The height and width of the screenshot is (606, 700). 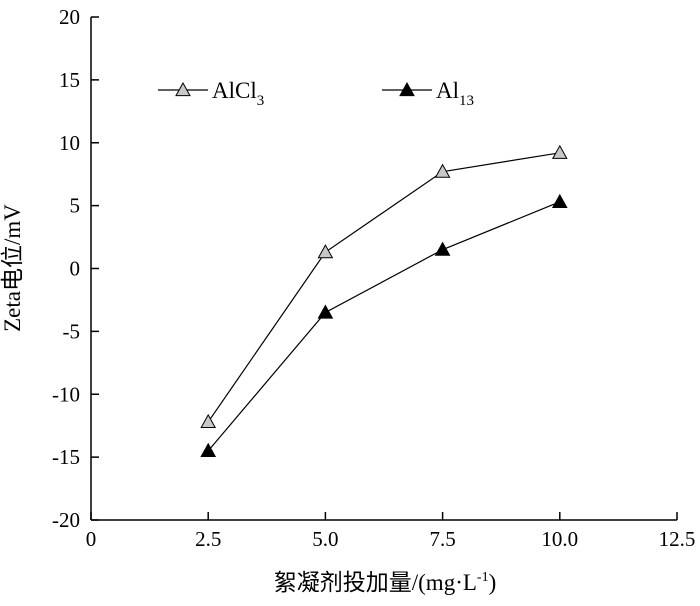 What do you see at coordinates (375, 582) in the screenshot?
I see `x-axis-title-main: 絮凝剂投加量/(mg·L` at bounding box center [375, 582].